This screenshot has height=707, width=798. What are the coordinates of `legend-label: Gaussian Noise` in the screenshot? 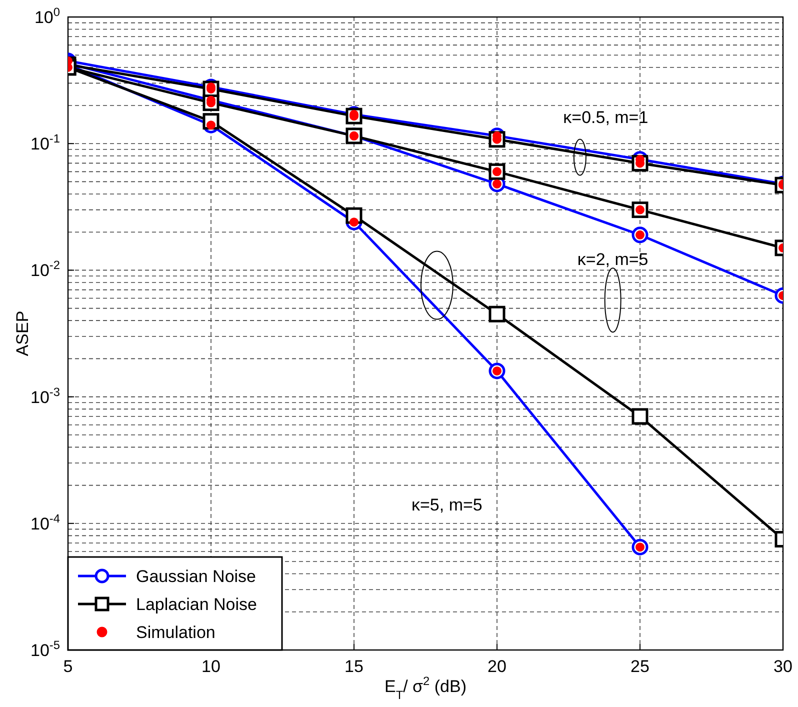 It's located at (196, 576).